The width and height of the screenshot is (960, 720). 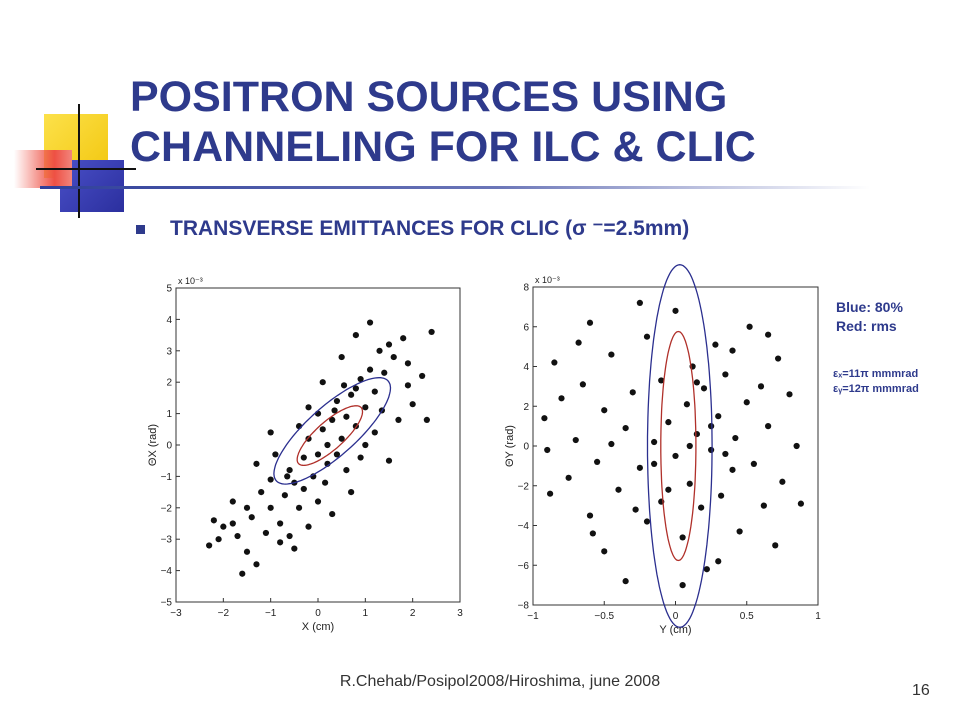 I want to click on chart-x-ytick-label: 5, so click(x=169, y=289).